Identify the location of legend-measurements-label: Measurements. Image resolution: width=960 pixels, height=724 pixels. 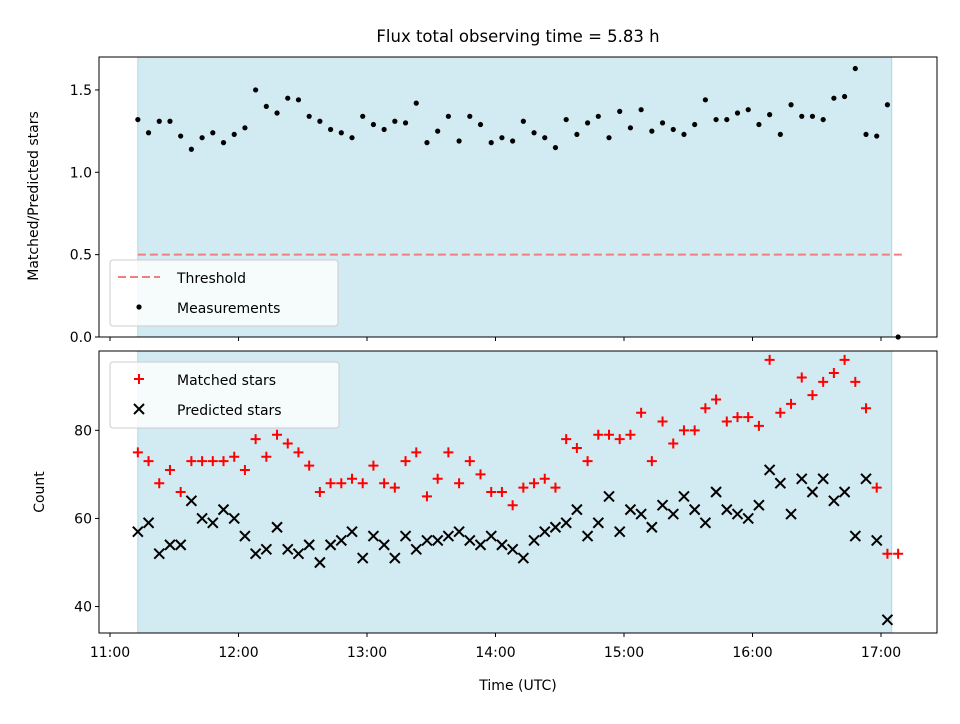
(228, 309).